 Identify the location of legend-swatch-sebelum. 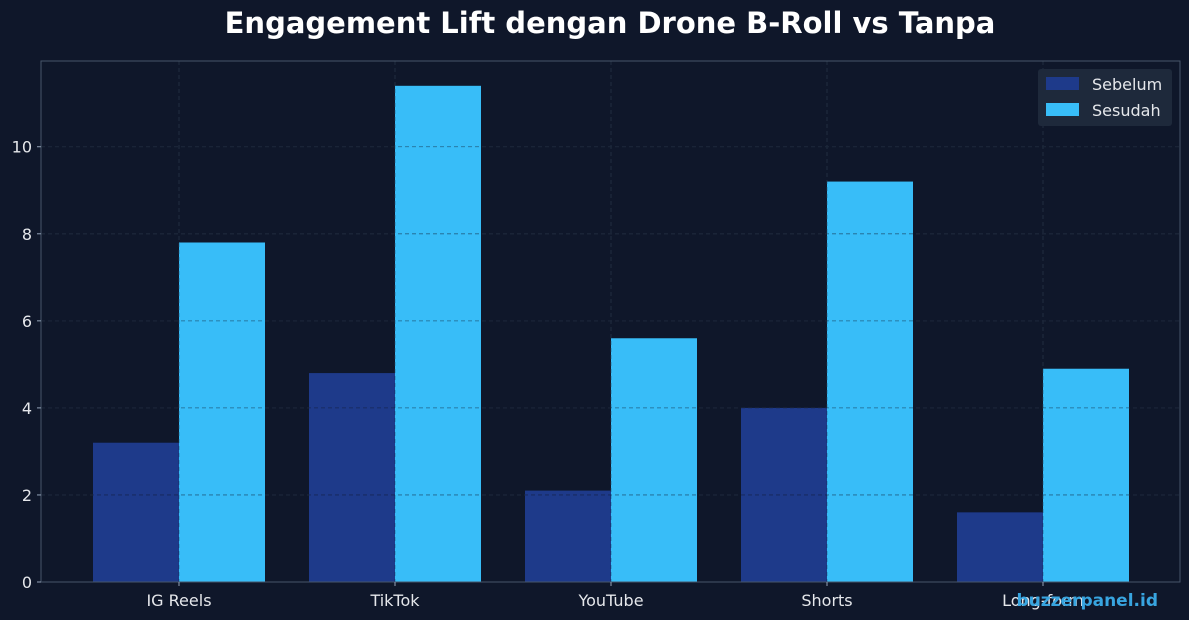
(1062, 83).